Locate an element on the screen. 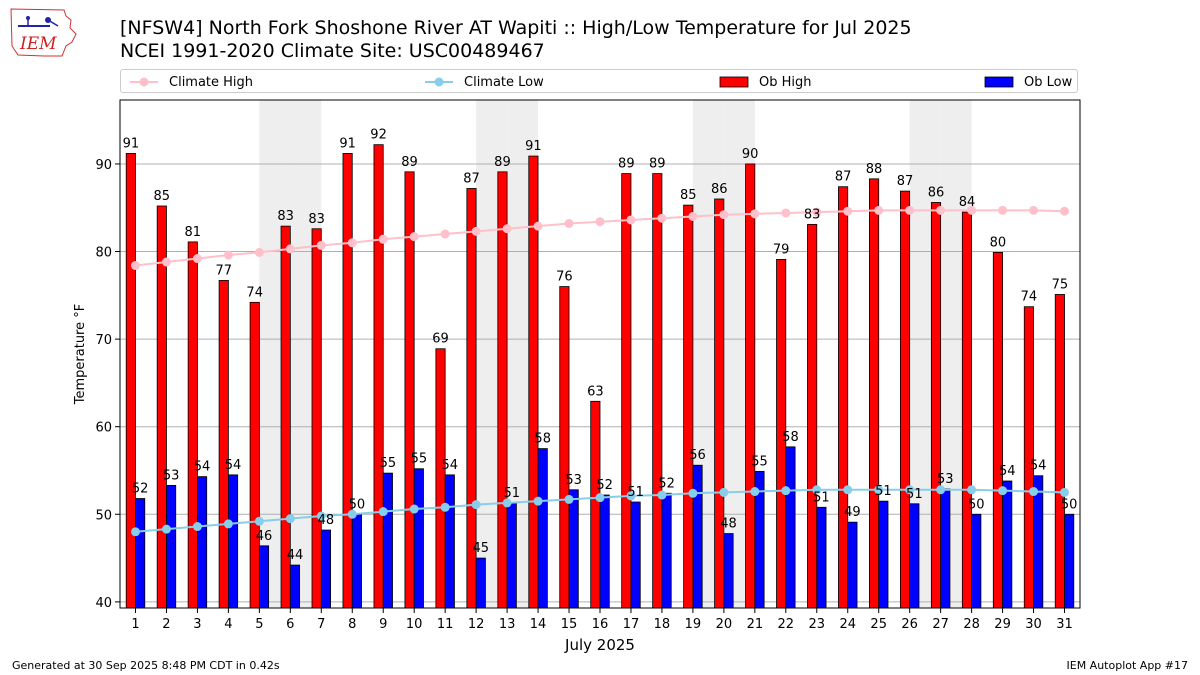  x-tick-label: 3 is located at coordinates (197, 624).